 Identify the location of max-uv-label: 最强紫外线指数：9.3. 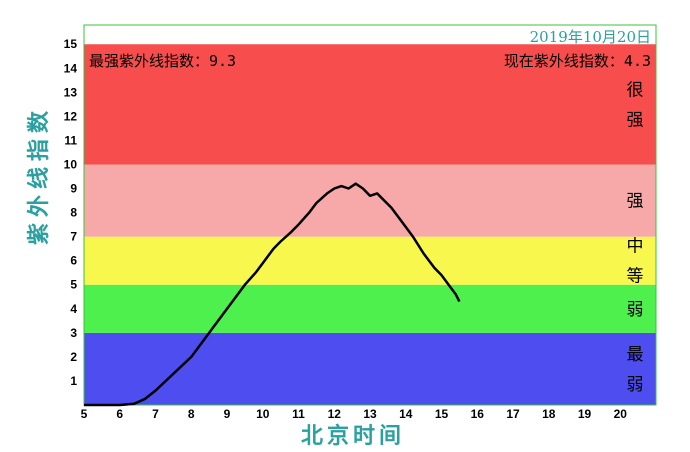
(162, 61).